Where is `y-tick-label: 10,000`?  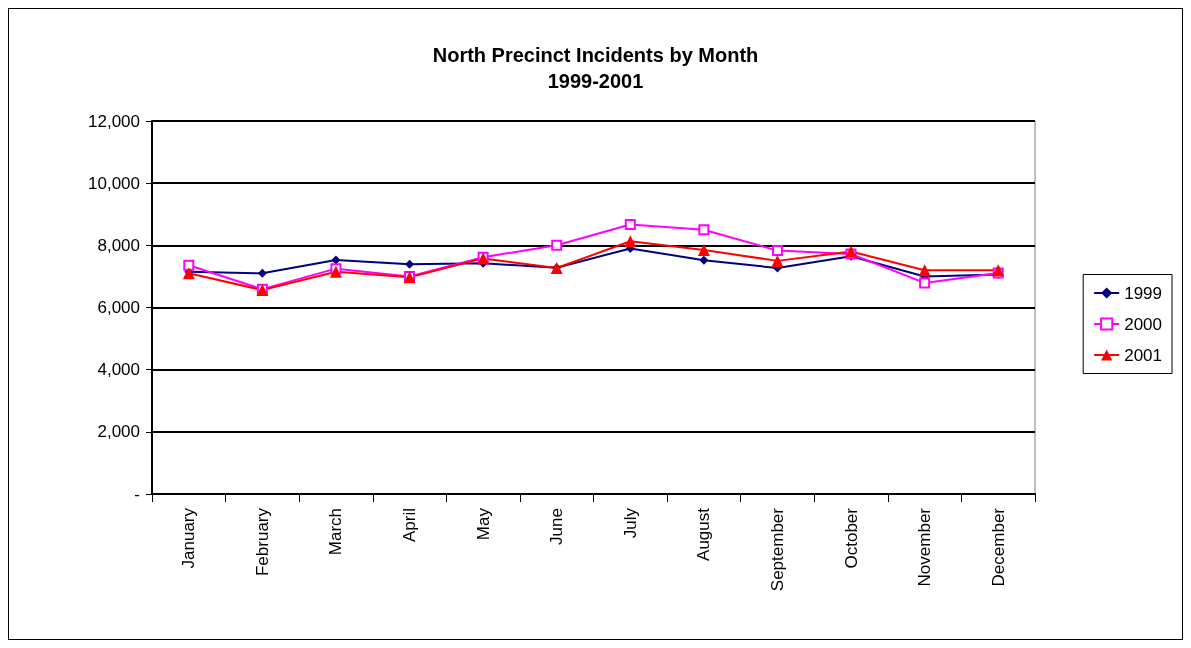 y-tick-label: 10,000 is located at coordinates (114, 183).